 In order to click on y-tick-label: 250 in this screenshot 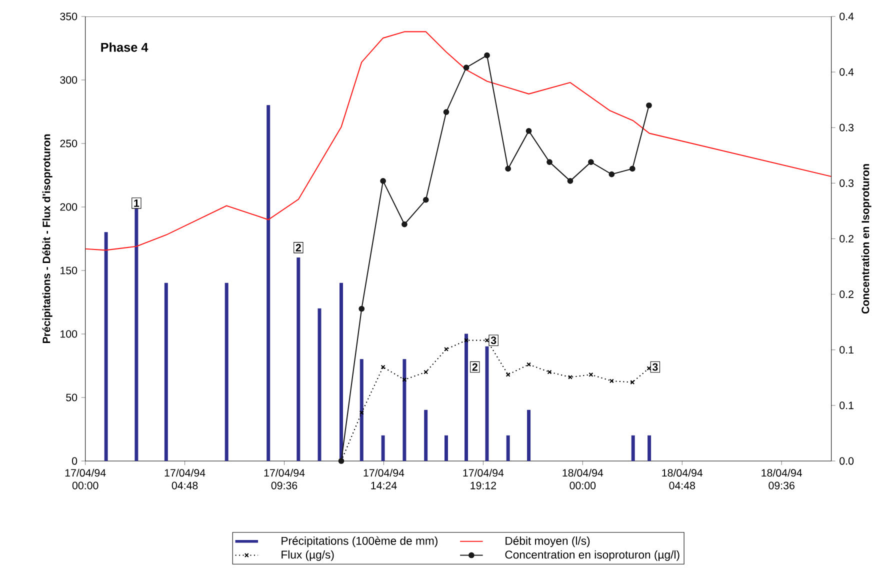, I will do `click(69, 144)`.